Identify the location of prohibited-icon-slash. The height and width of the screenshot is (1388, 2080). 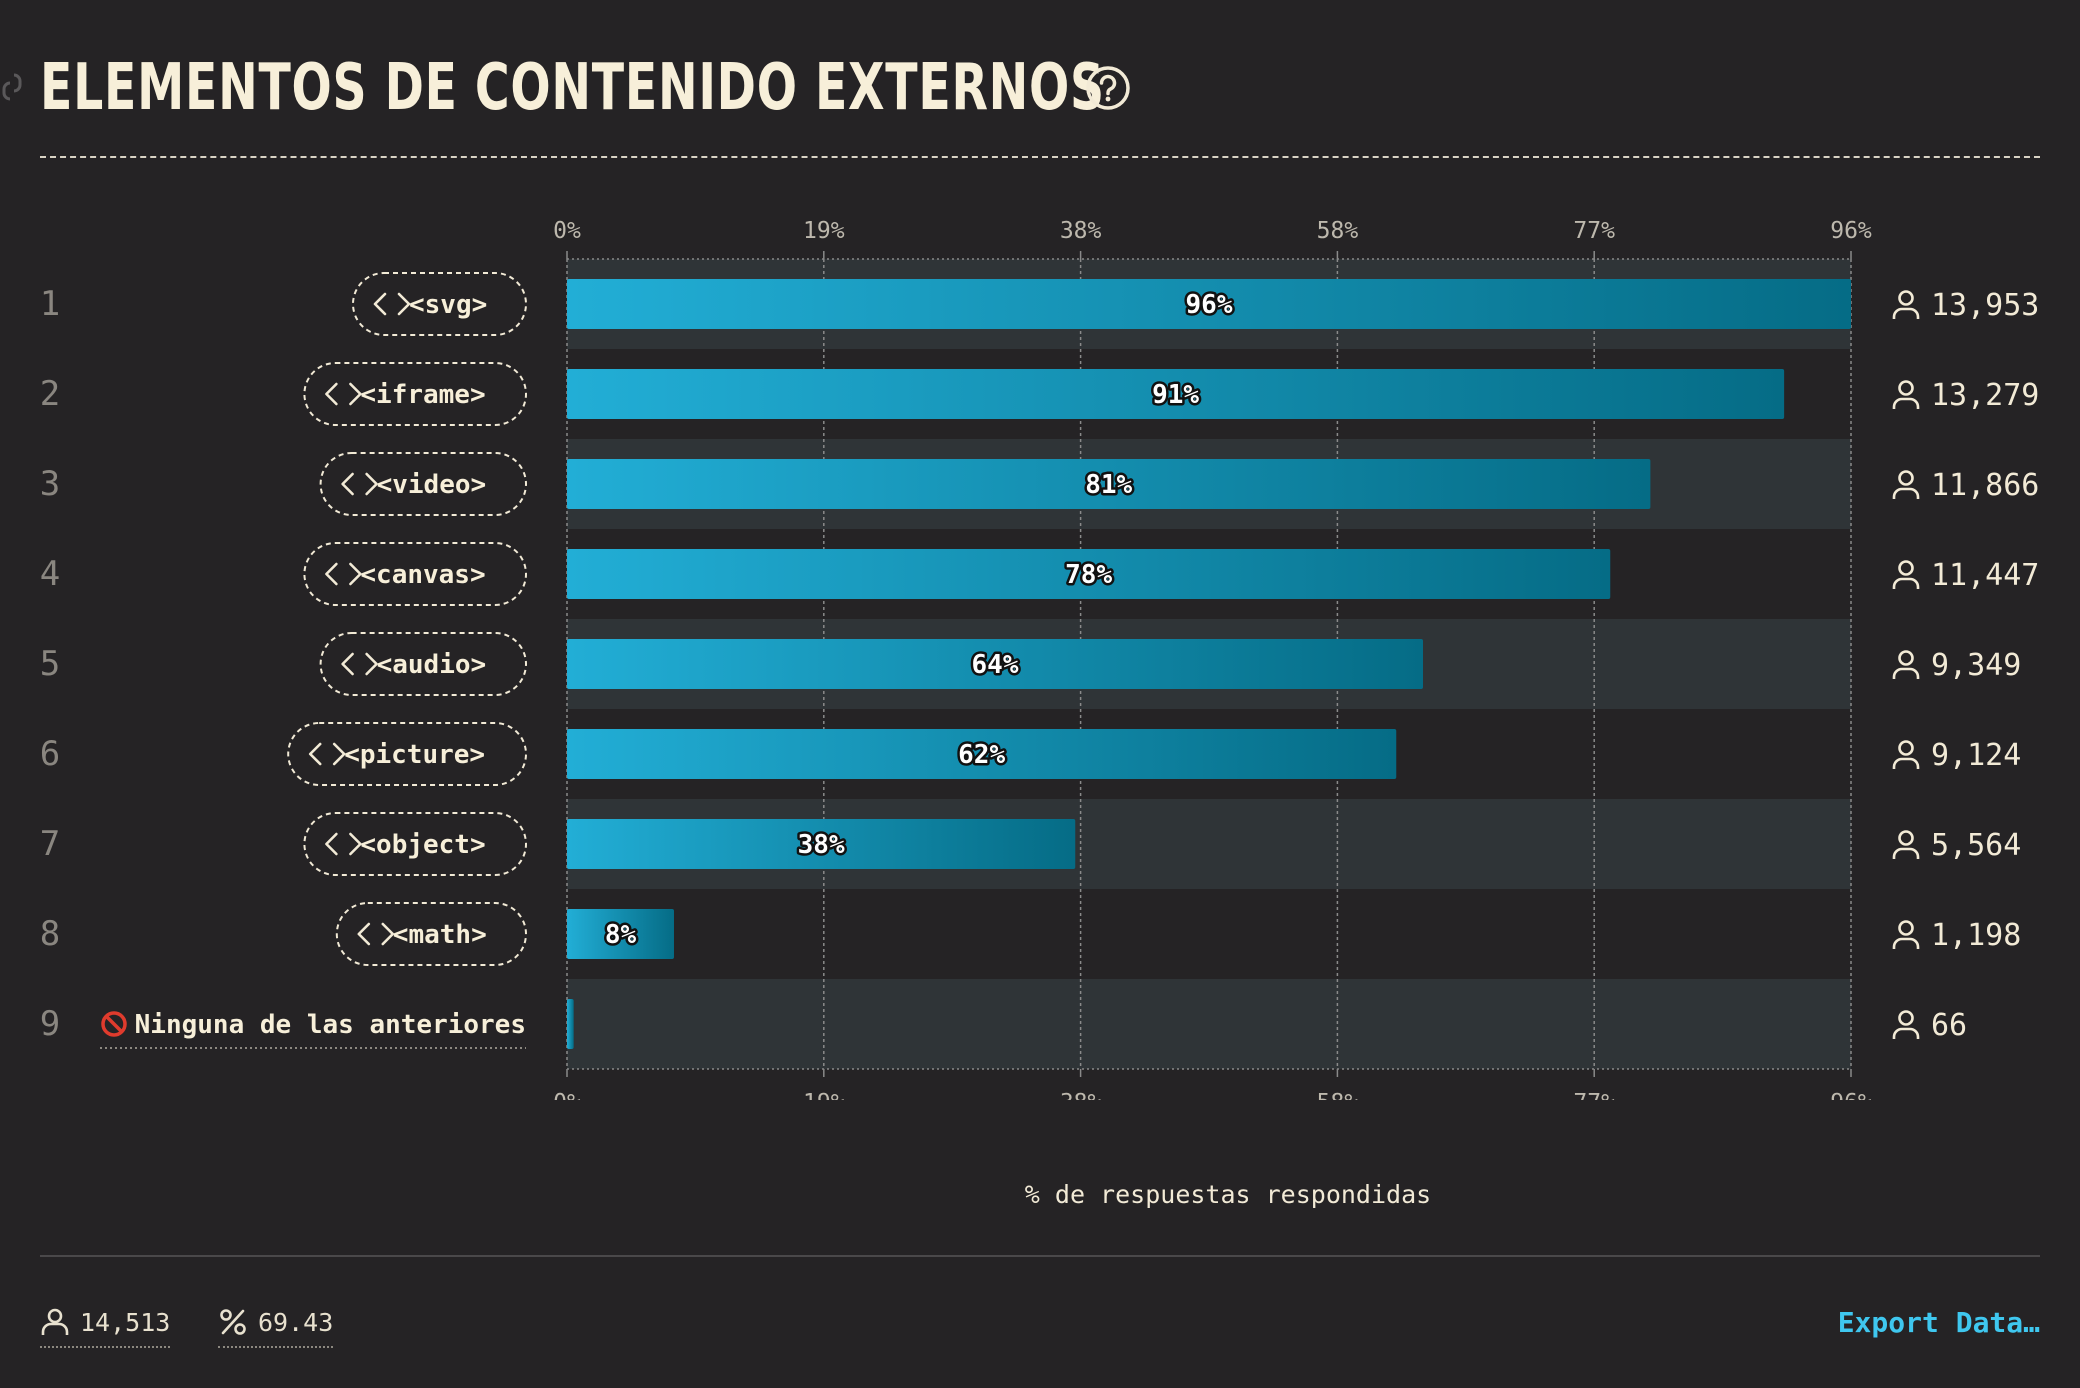
(114, 1024).